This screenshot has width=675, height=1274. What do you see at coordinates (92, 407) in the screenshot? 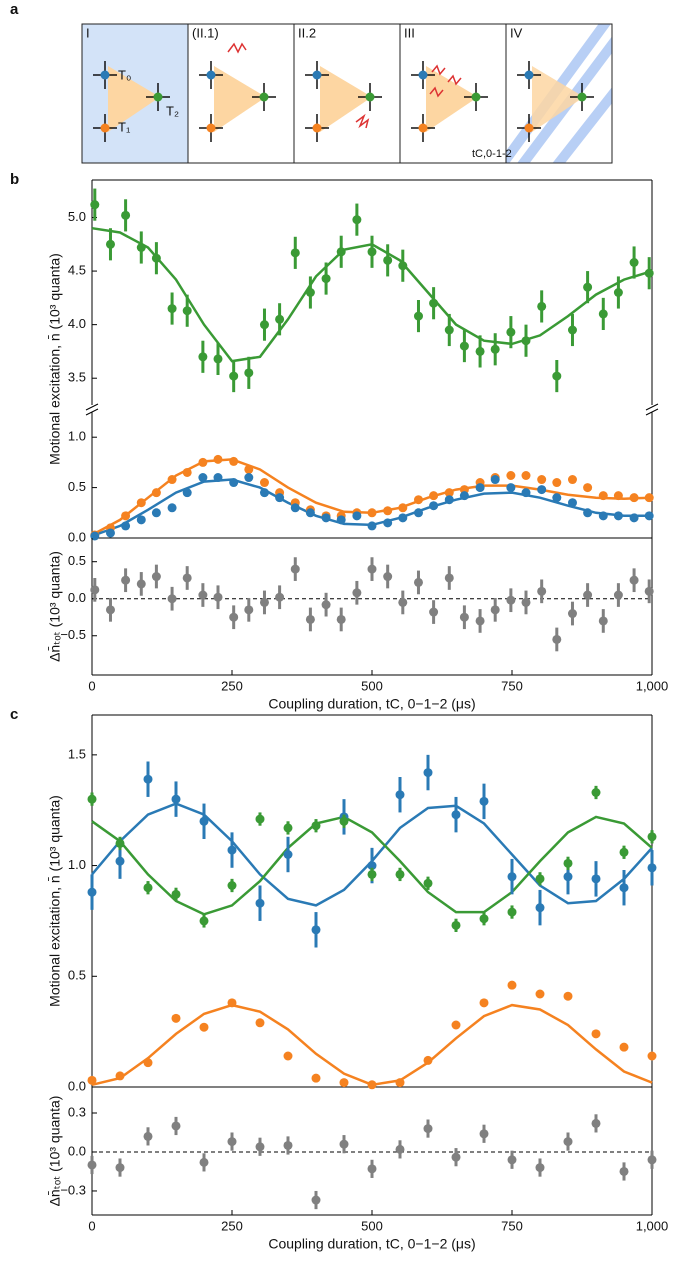
I see `axis-break` at bounding box center [92, 407].